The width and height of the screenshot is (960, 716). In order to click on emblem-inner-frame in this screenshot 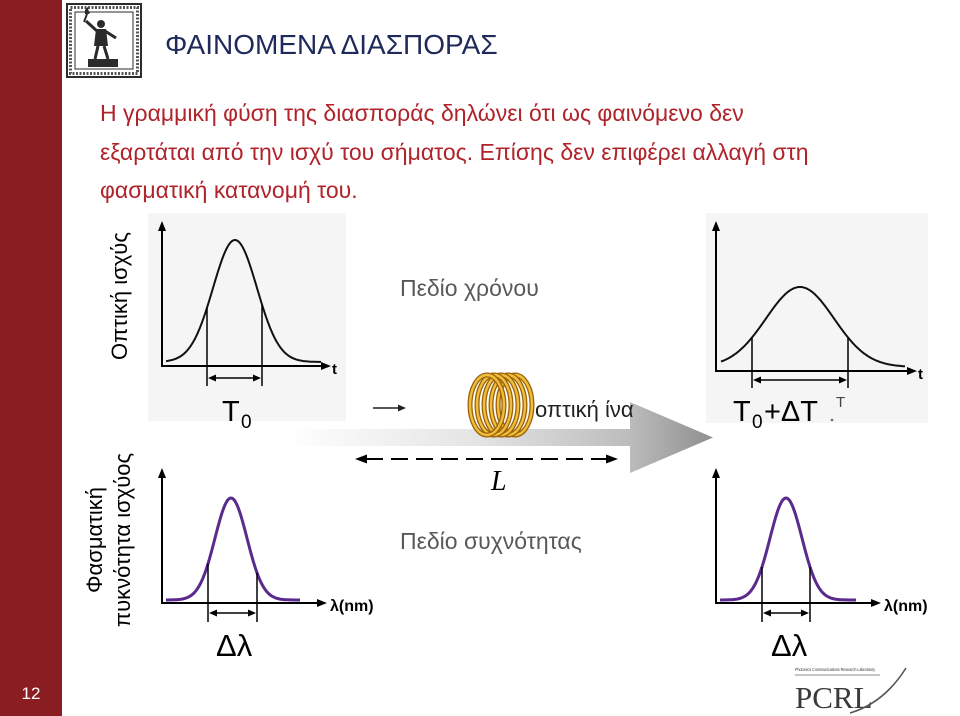, I will do `click(104, 40)`.